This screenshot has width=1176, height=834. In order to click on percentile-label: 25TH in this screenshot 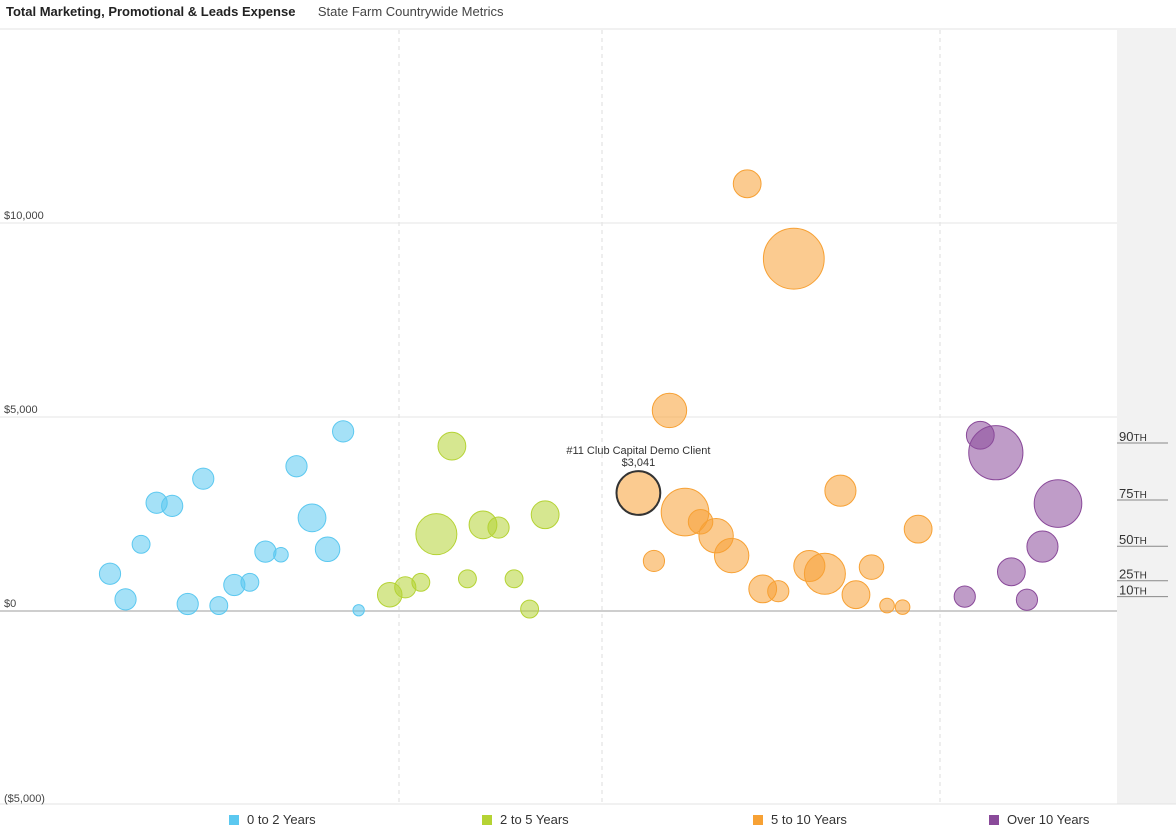, I will do `click(1133, 574)`.